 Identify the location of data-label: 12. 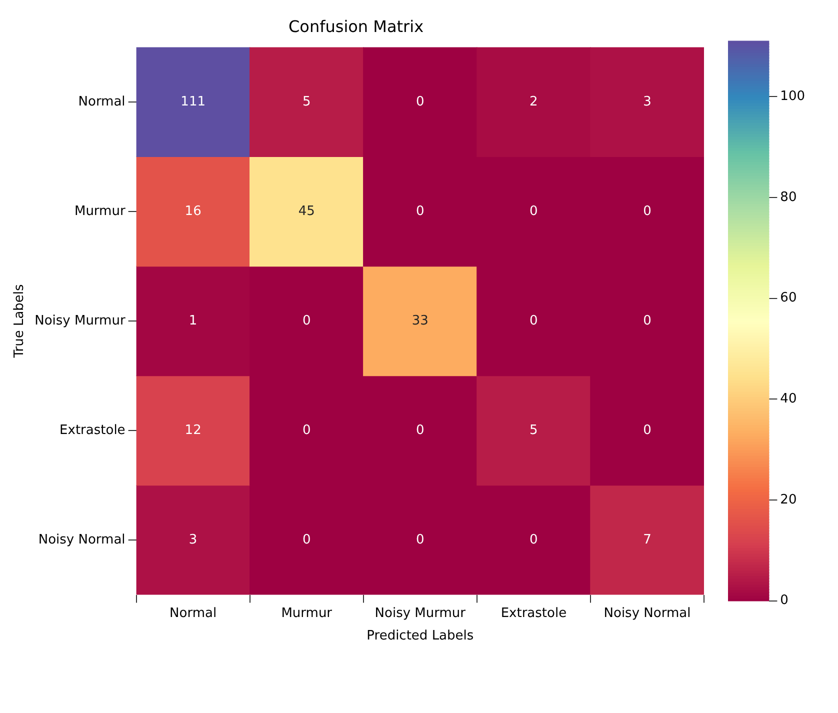
(193, 430).